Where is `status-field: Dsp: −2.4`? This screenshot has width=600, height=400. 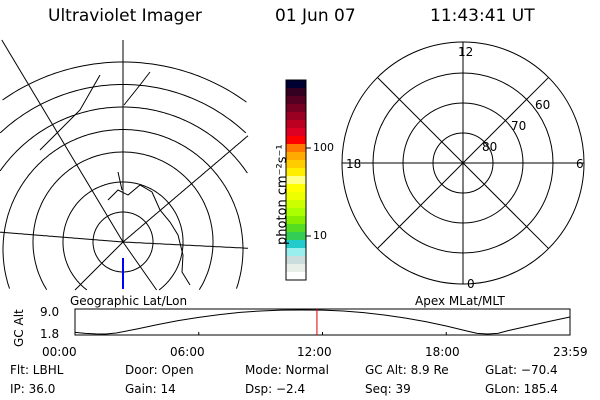
status-field: Dsp: −2.4 is located at coordinates (275, 389).